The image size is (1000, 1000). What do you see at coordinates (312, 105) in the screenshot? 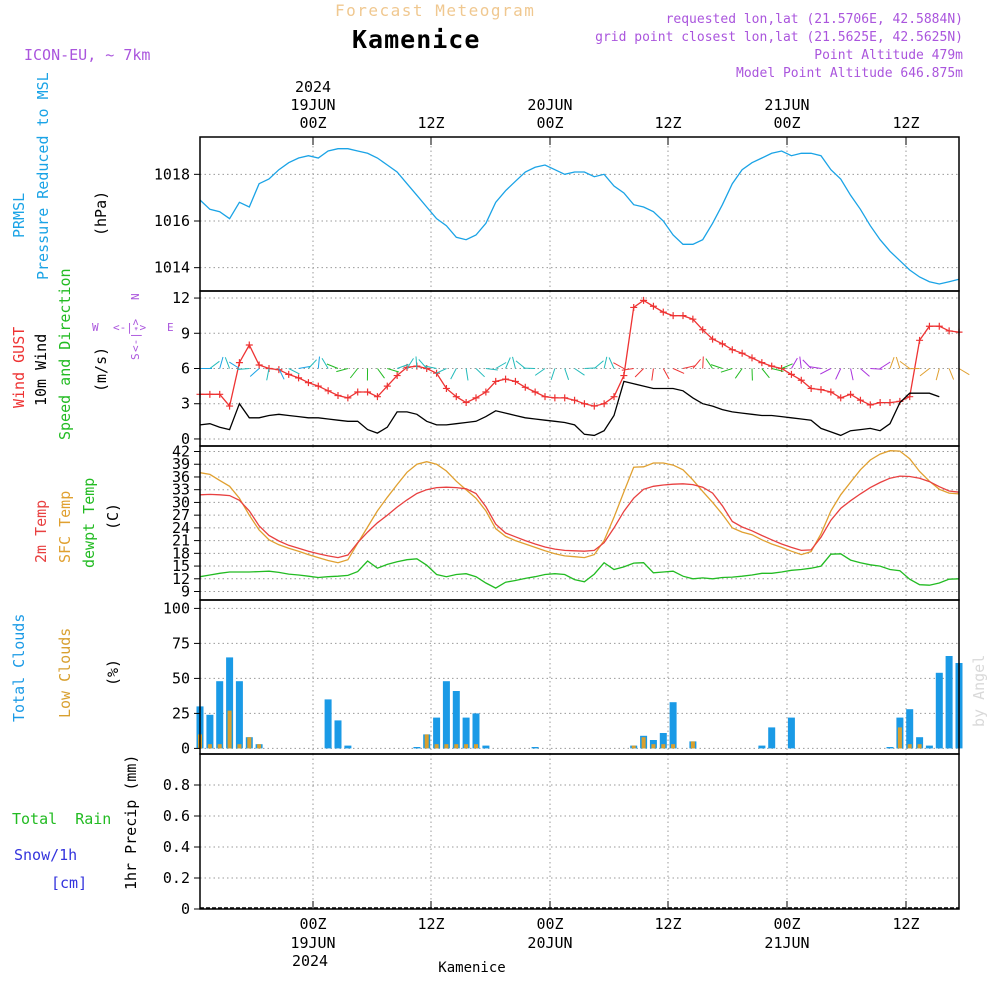
I see `top-date-19jun: 19JUN` at bounding box center [312, 105].